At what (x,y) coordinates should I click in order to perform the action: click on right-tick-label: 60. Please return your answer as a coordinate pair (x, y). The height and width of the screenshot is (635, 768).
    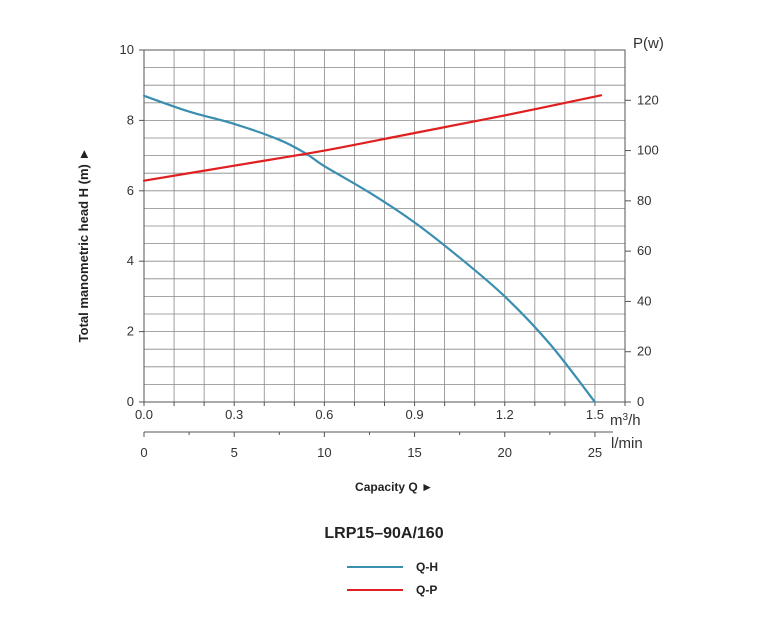
    Looking at the image, I should click on (644, 250).